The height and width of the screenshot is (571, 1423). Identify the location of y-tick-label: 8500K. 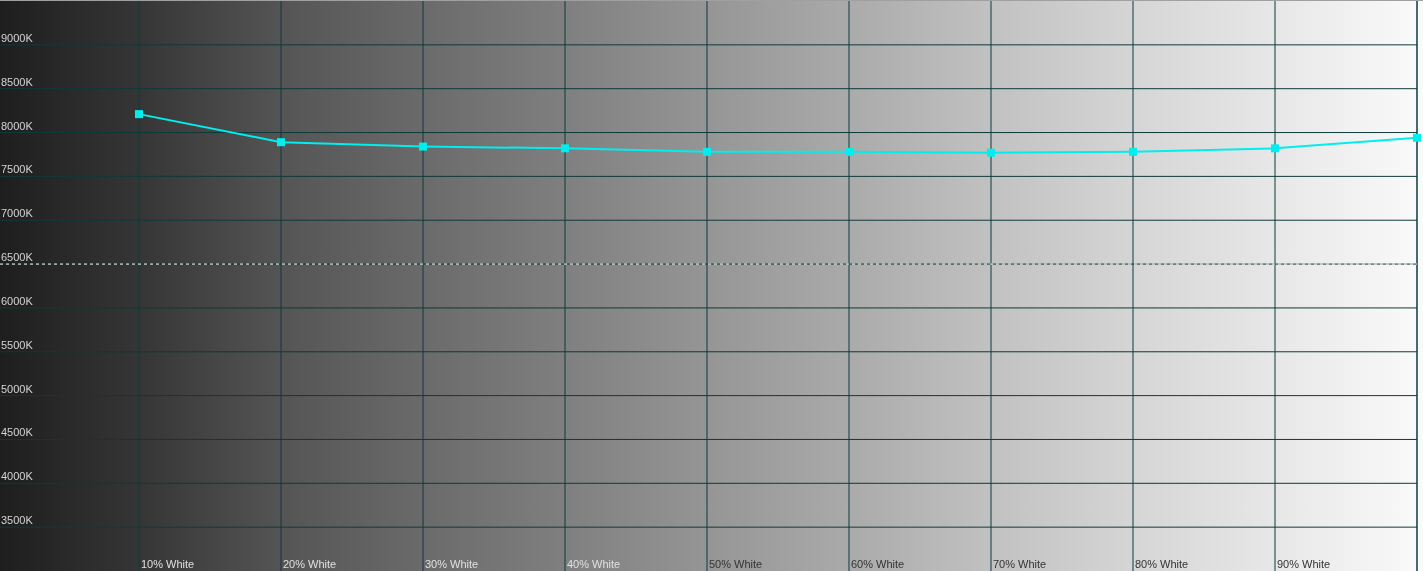
(17, 81).